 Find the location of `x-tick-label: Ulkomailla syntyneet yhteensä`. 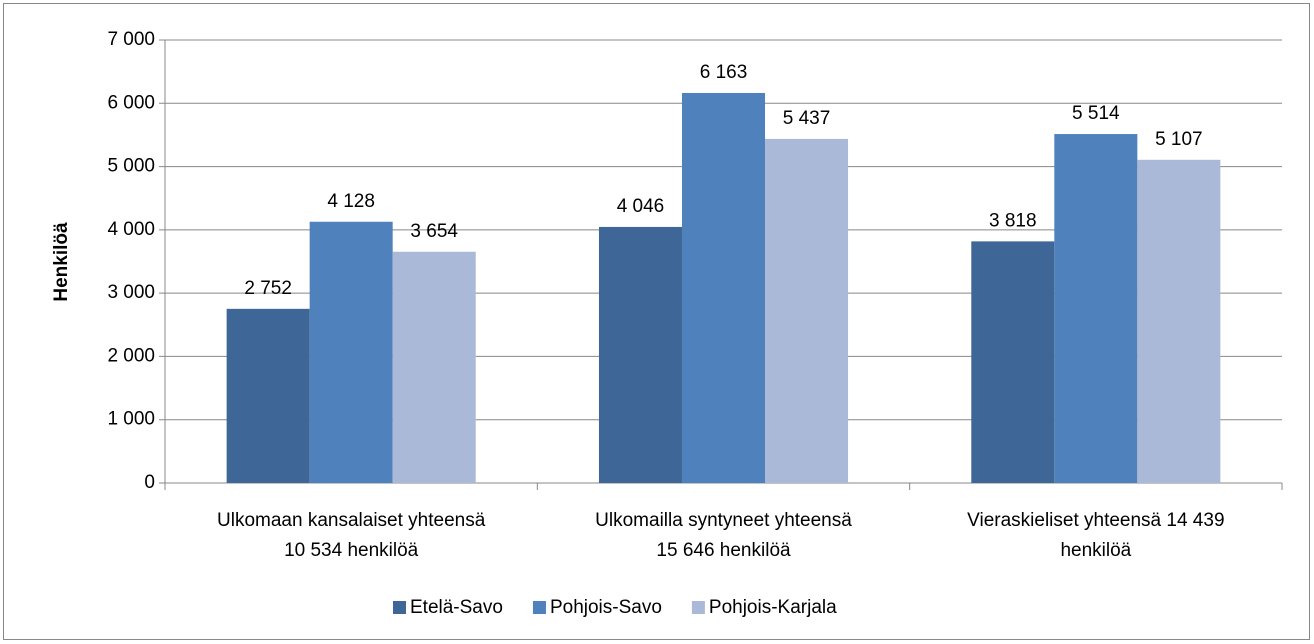

x-tick-label: Ulkomailla syntyneet yhteensä is located at coordinates (723, 520).